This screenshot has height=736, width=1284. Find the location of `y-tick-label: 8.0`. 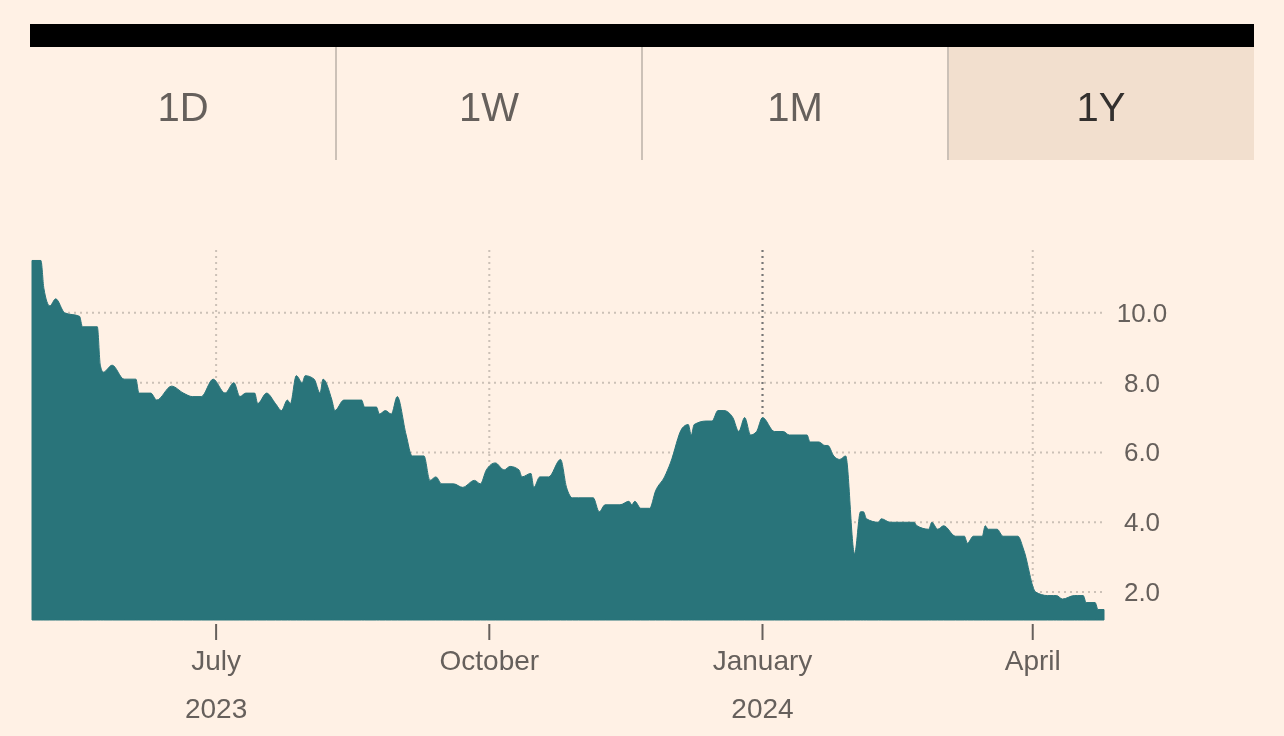

y-tick-label: 8.0 is located at coordinates (1142, 382).